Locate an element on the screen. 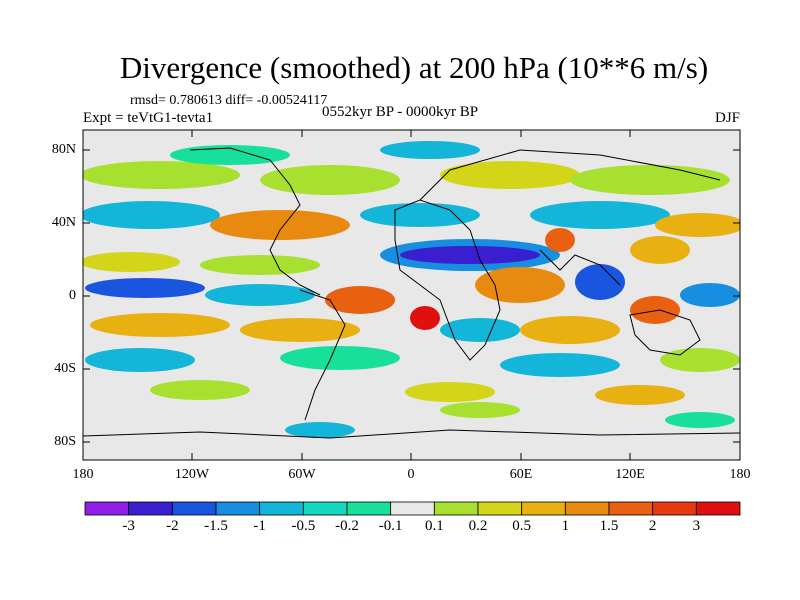 The height and width of the screenshot is (600, 800). colorbar is located at coordinates (412, 508).